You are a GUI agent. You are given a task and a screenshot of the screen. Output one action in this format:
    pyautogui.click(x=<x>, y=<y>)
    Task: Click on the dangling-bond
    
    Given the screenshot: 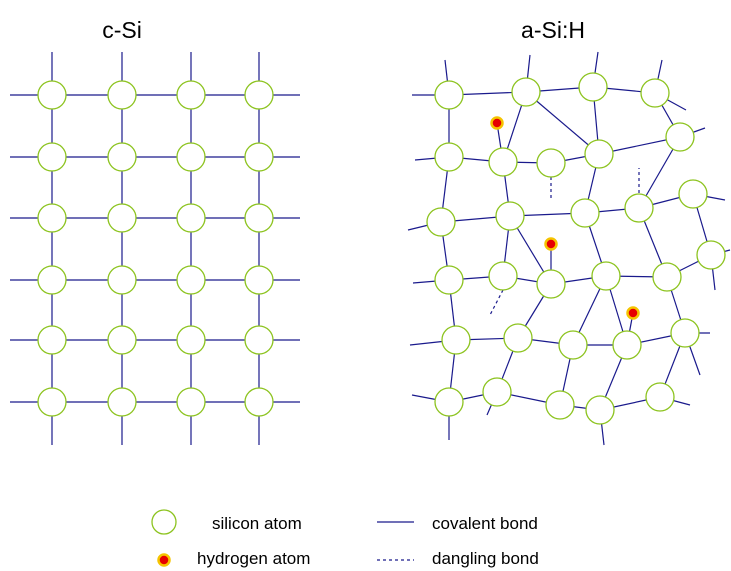 What is the action you would take?
    pyautogui.click(x=496, y=302)
    